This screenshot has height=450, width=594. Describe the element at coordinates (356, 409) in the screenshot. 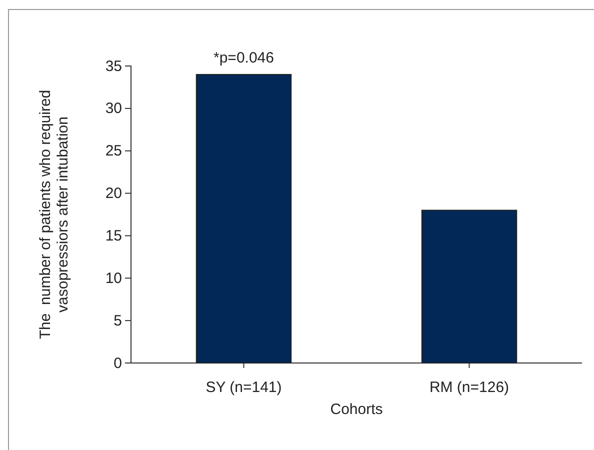

I see `x-axis-title: Cohorts` at that location.